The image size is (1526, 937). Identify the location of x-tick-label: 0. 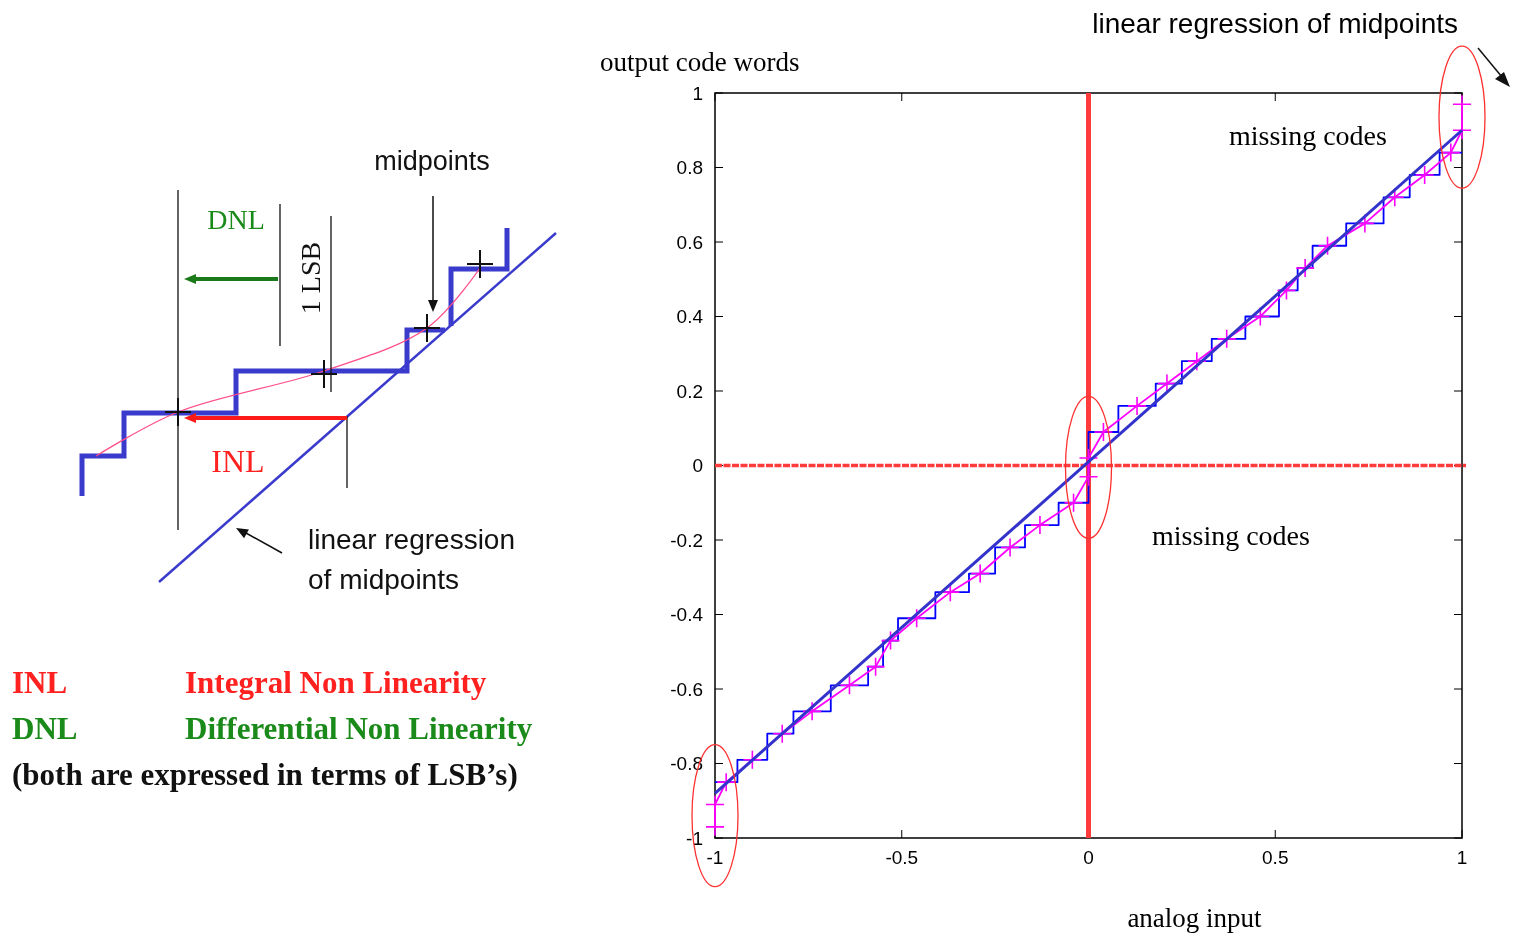
(1088, 857).